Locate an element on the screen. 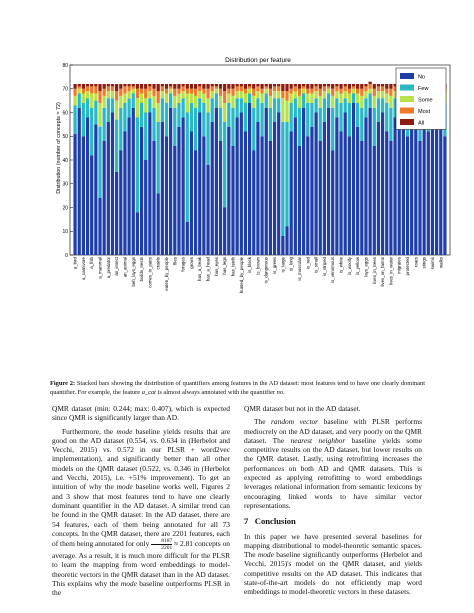 The image size is (474, 613). x-tick-label: walks is located at coordinates (440, 262).